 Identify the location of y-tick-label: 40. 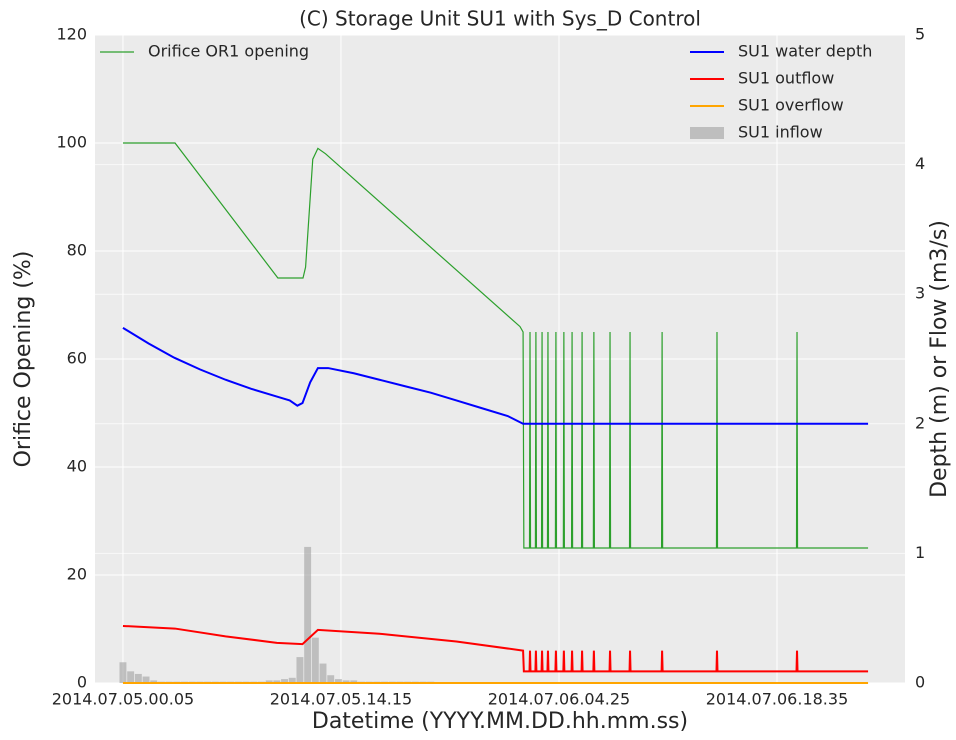
(77, 466).